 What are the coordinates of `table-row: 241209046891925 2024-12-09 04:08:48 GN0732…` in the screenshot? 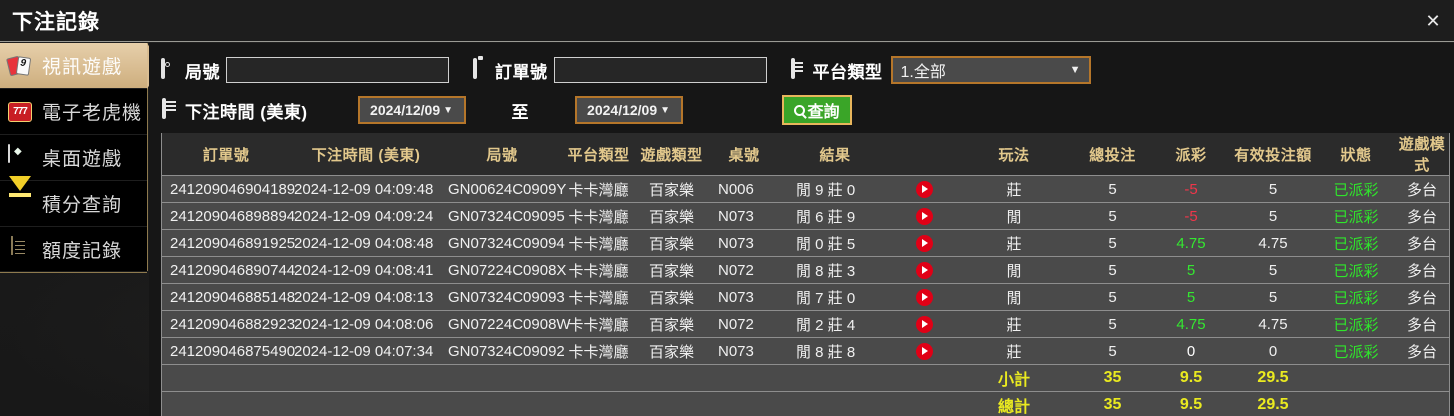 It's located at (805, 243).